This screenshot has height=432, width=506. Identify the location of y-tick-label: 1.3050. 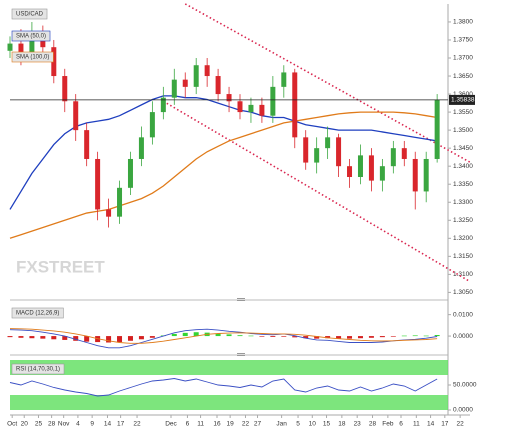
(463, 292).